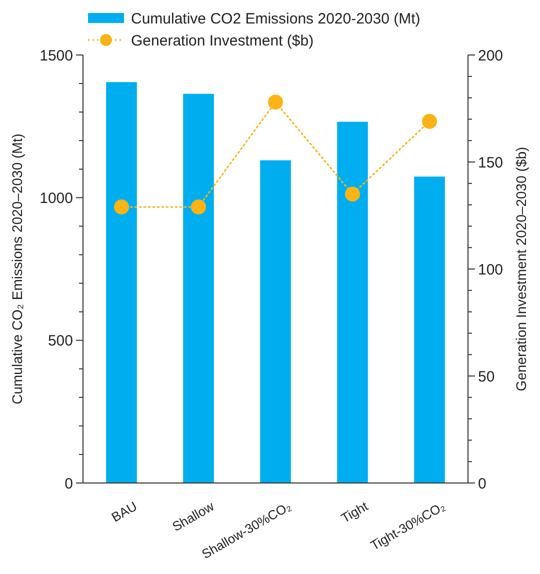  Describe the element at coordinates (486, 377) in the screenshot. I see `y2-tick-label: 50` at that location.